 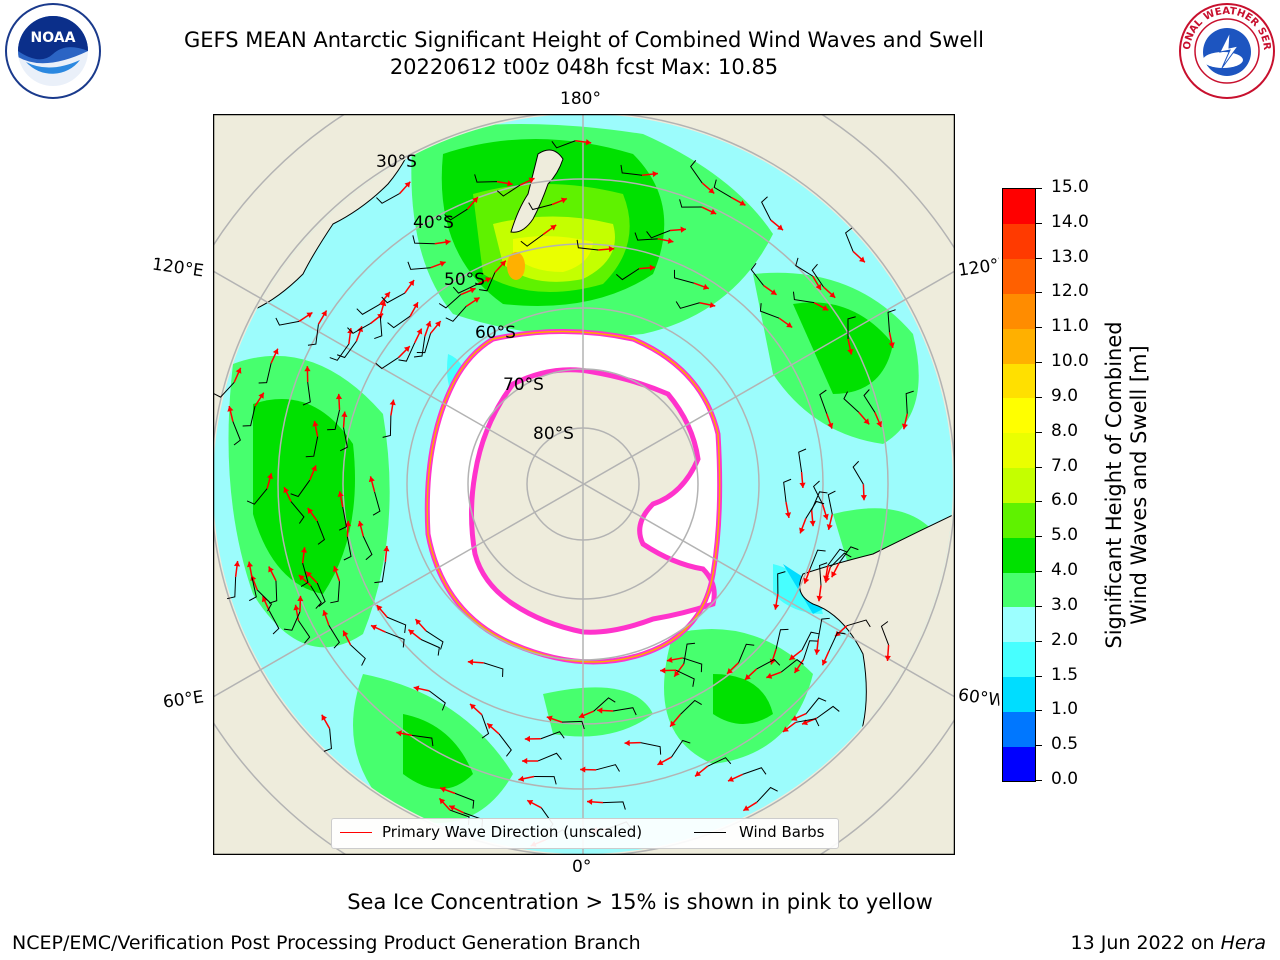 I want to click on colorbar-tick-label: 4.0, so click(x=1065, y=570).